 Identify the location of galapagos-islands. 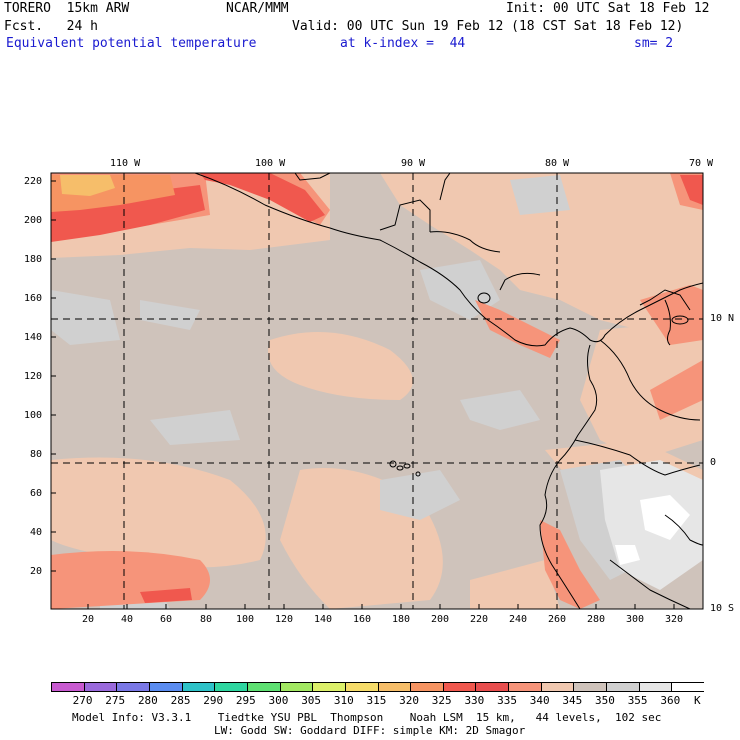
(405, 468).